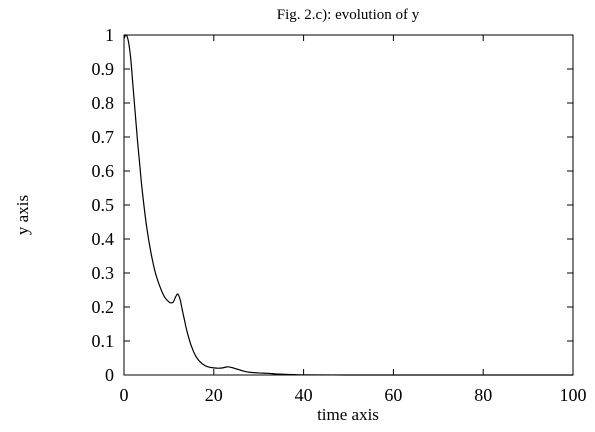 The height and width of the screenshot is (432, 595). What do you see at coordinates (573, 395) in the screenshot?
I see `x-tick-label: 100` at bounding box center [573, 395].